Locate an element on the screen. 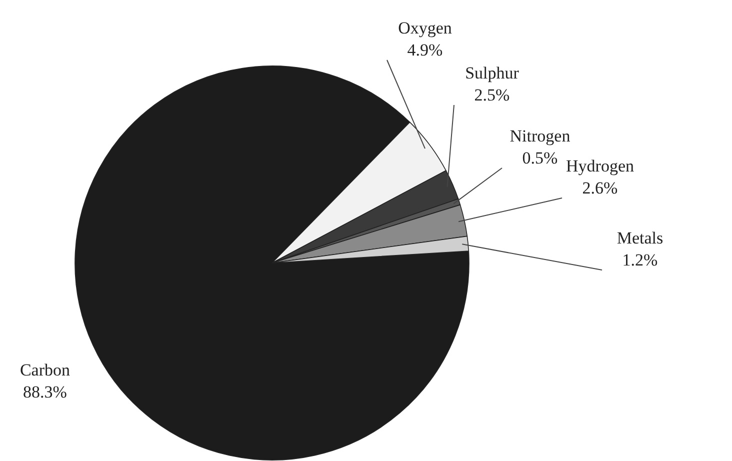 The height and width of the screenshot is (461, 732). data-label: 2.5% is located at coordinates (492, 95).